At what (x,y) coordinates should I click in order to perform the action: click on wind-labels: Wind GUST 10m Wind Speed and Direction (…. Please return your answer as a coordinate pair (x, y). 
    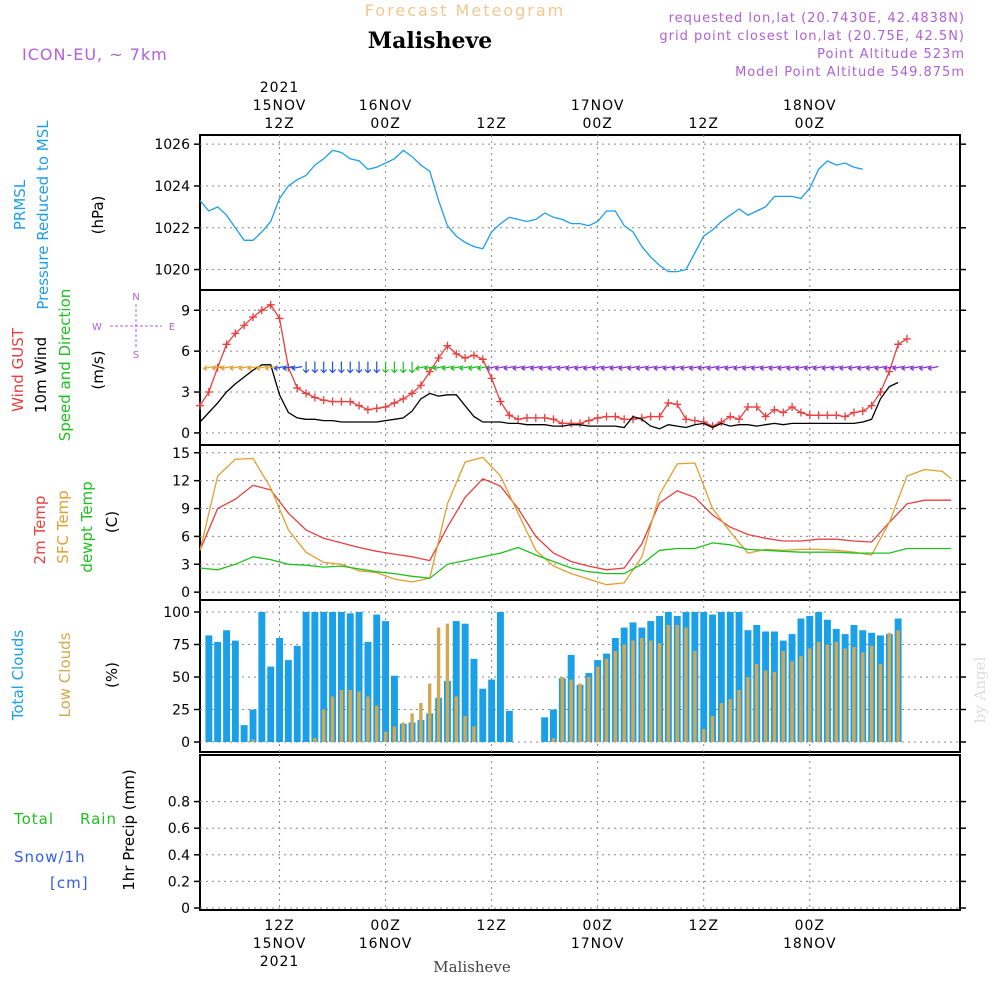
    Looking at the image, I should click on (92, 365).